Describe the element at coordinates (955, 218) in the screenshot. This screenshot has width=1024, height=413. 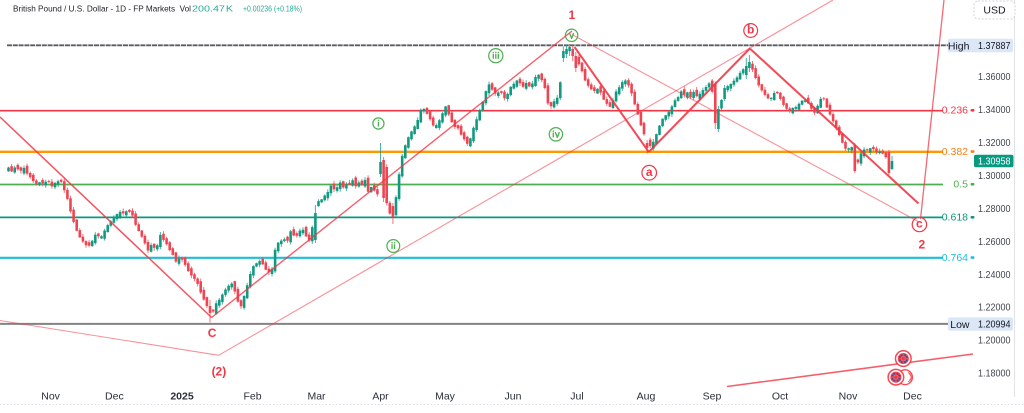
I see `svg-text: 0.618` at that location.